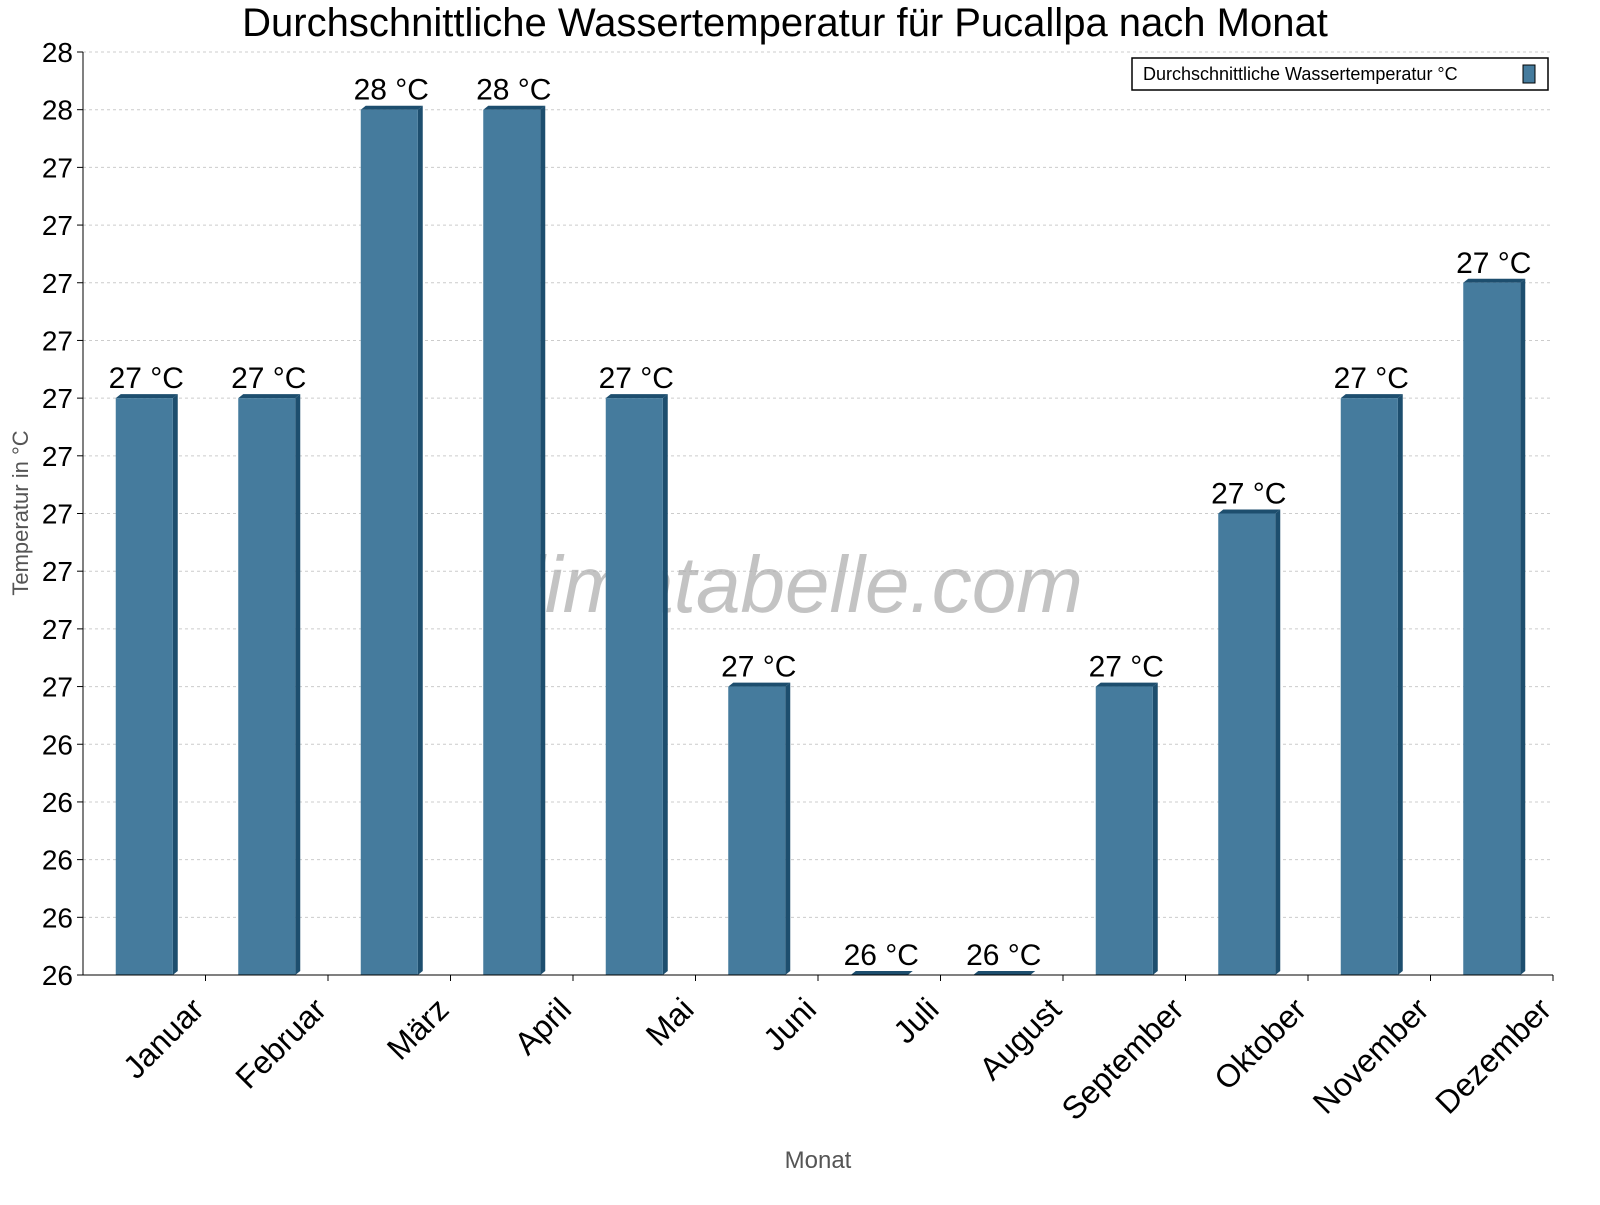  I want to click on x-tick-label: März, so click(418, 1029).